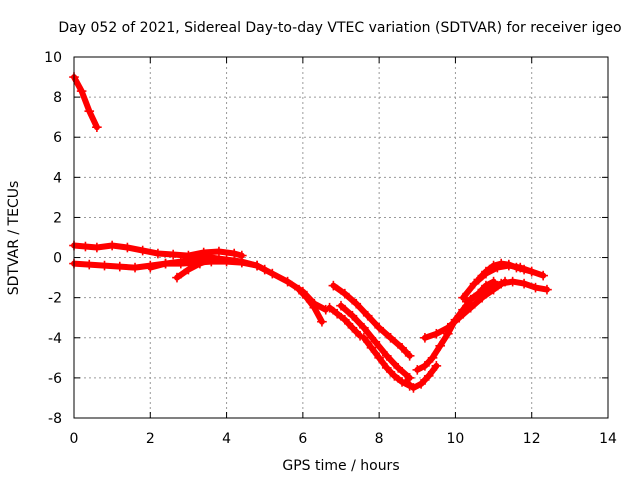 The height and width of the screenshot is (480, 640). What do you see at coordinates (14, 238) in the screenshot?
I see `y-axis-label: SDTVAR / TECUs` at bounding box center [14, 238].